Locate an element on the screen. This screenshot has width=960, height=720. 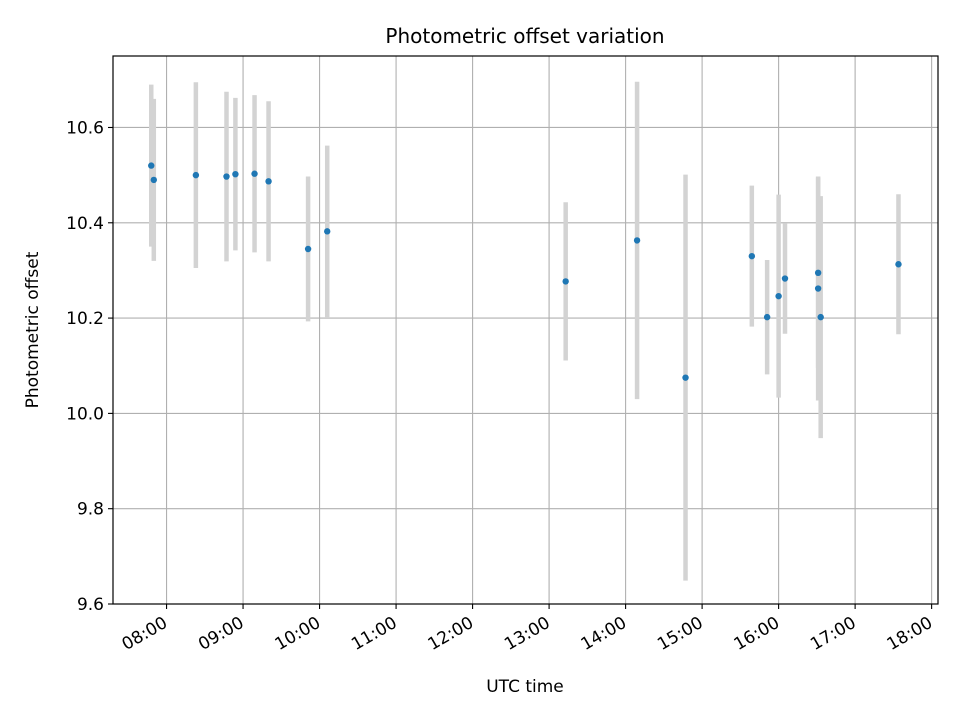
y-axis-ticks: 9.6 9.8 10.0 10.2 10.4 10.6 is located at coordinates (89, 366).